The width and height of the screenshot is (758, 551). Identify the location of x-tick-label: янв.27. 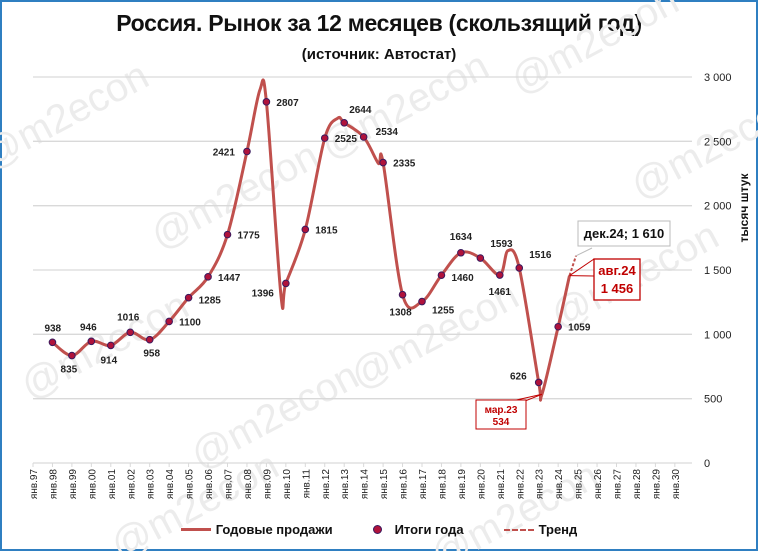
(618, 484).